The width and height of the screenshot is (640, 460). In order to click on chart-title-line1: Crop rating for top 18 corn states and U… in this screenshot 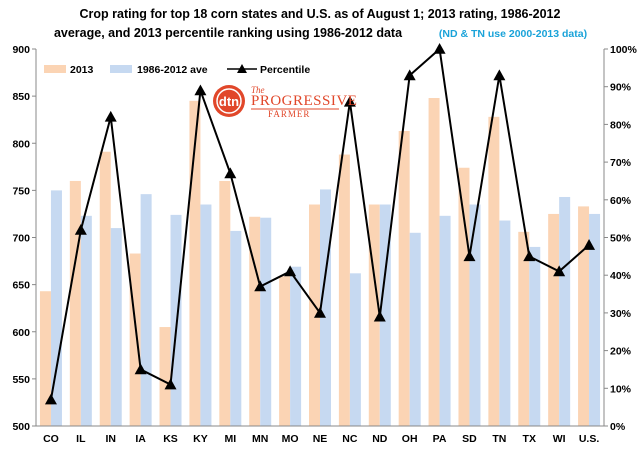, I will do `click(320, 14)`.